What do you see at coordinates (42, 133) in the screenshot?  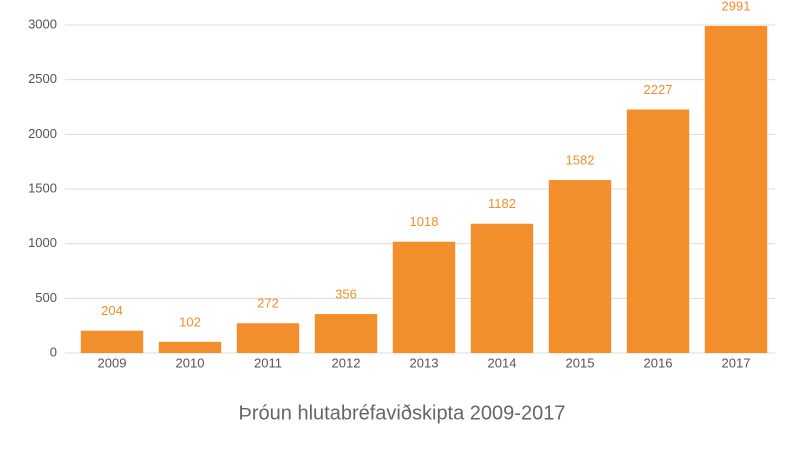 I see `y-tick-label: 2000` at bounding box center [42, 133].